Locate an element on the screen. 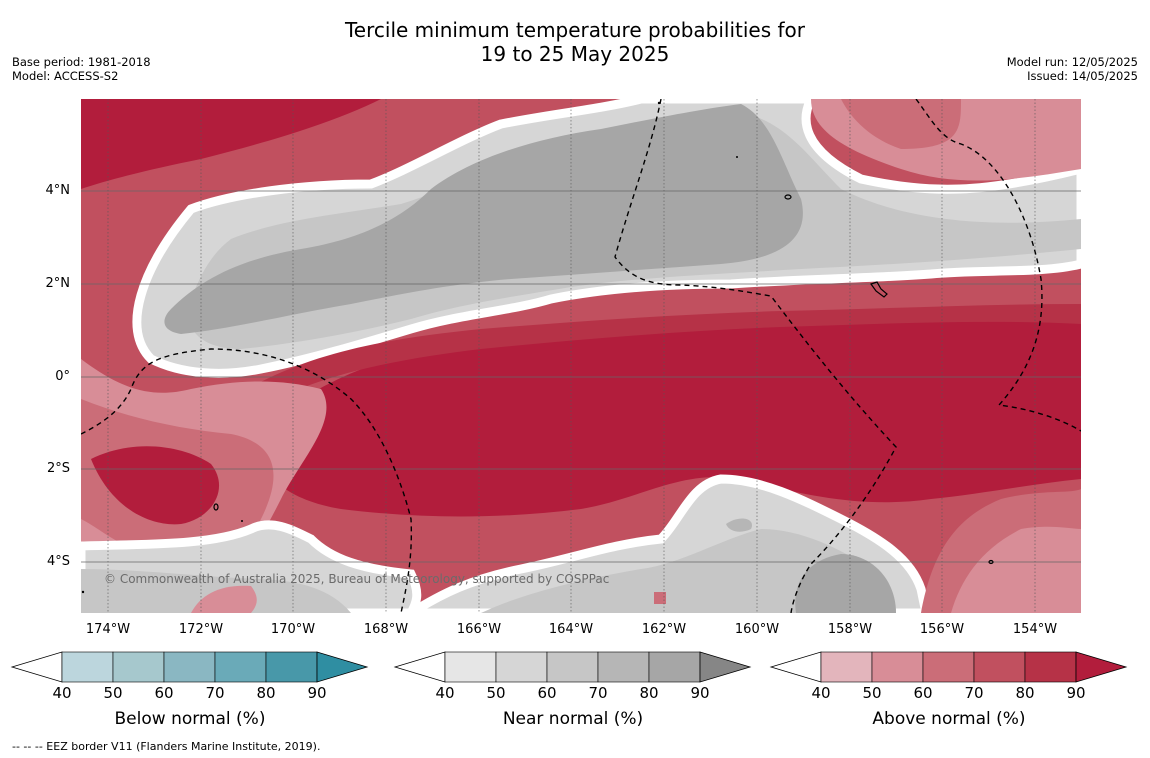 Image resolution: width=1150 pixels, height=758 pixels. lon-label: 156°W is located at coordinates (942, 629).